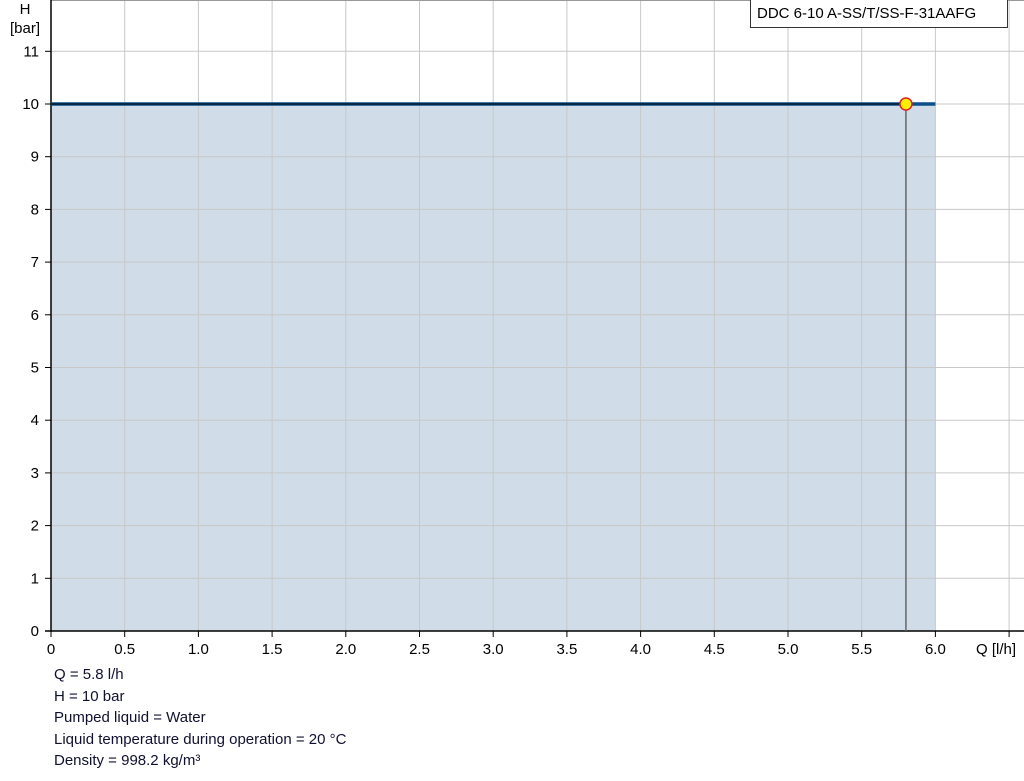  What do you see at coordinates (35, 262) in the screenshot?
I see `y-tick-label: 7` at bounding box center [35, 262].